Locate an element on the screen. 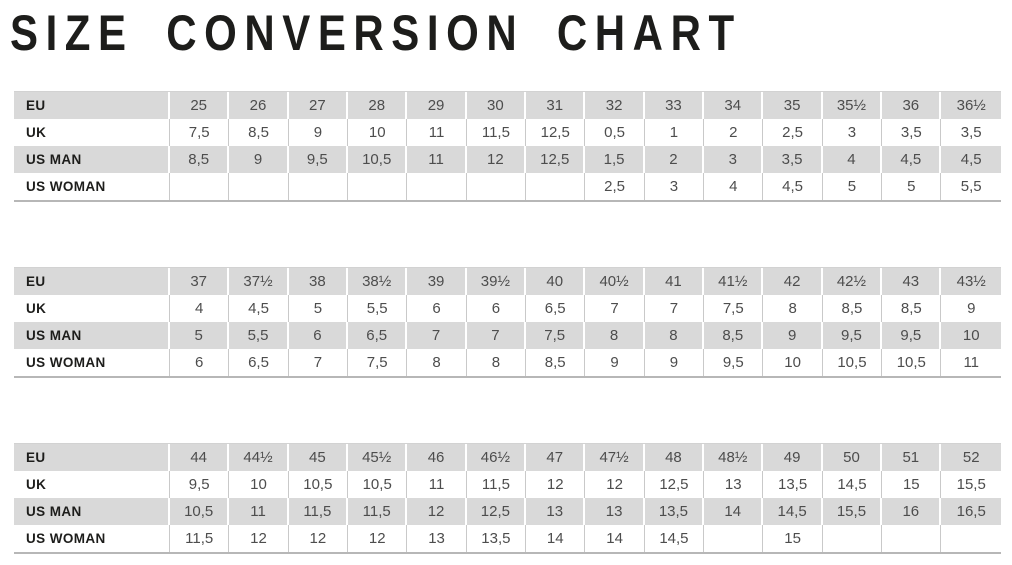  size-cell: 16 is located at coordinates (912, 511).